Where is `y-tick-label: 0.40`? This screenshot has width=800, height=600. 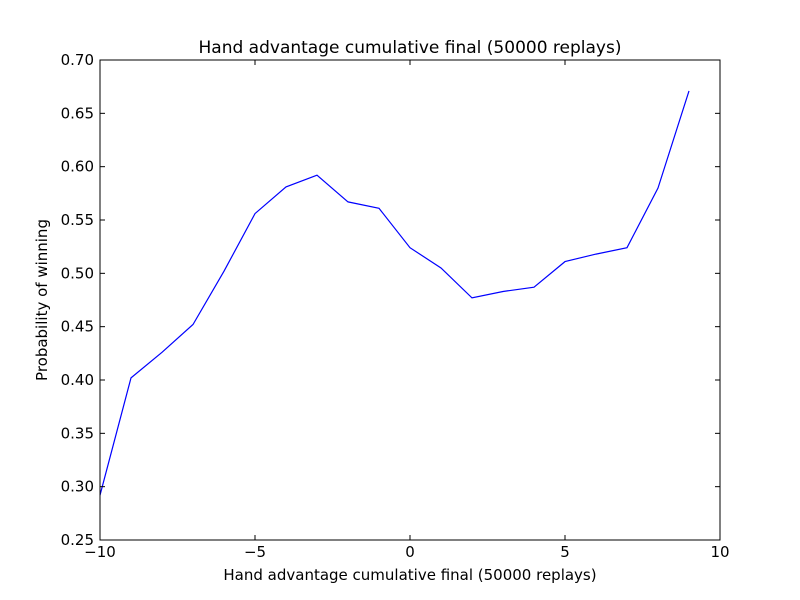 y-tick-label: 0.40 is located at coordinates (77, 380).